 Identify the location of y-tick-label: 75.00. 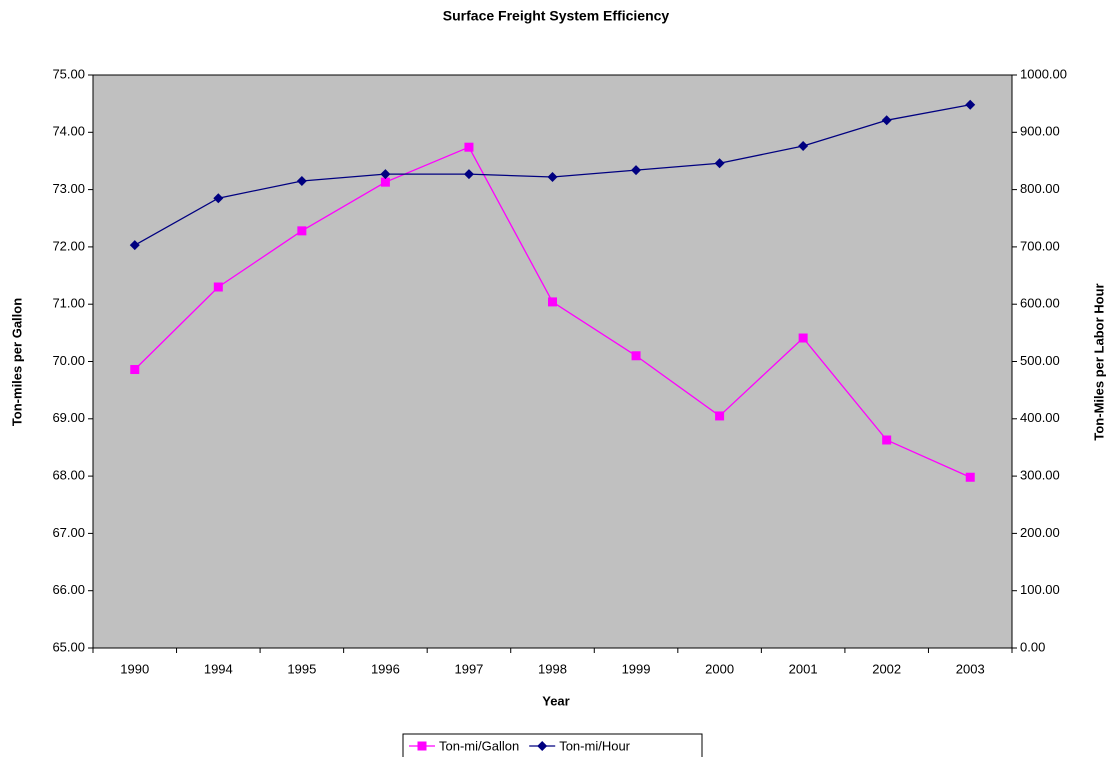
(68, 73).